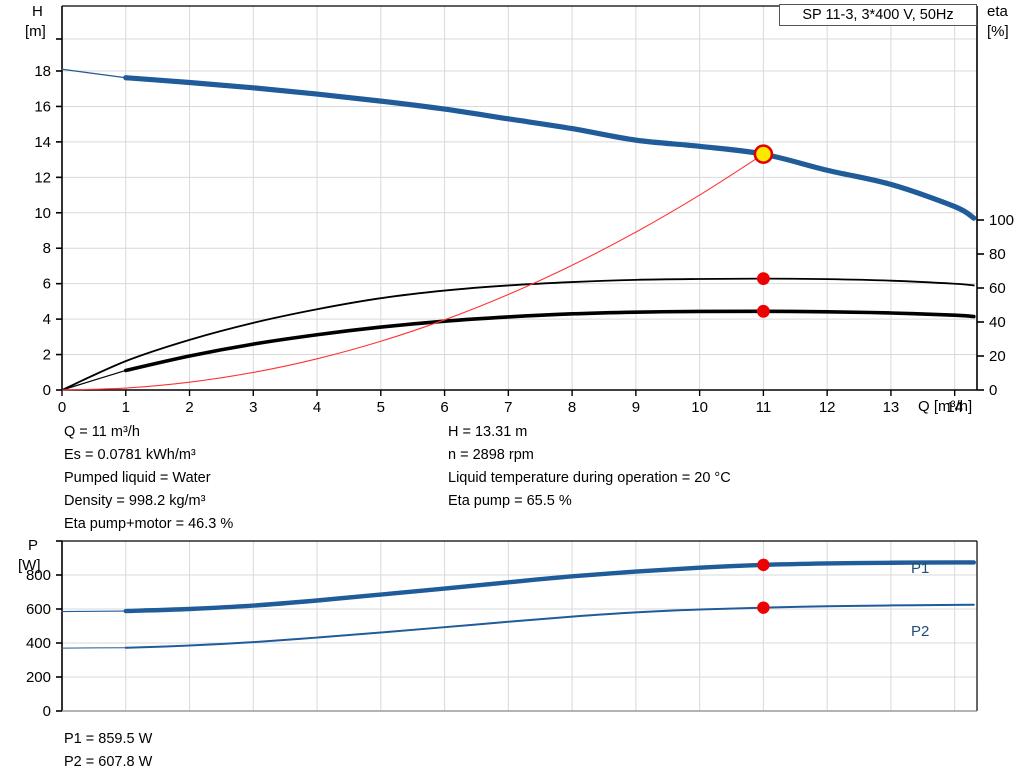  I want to click on head-x-tick-label: 4, so click(317, 407).